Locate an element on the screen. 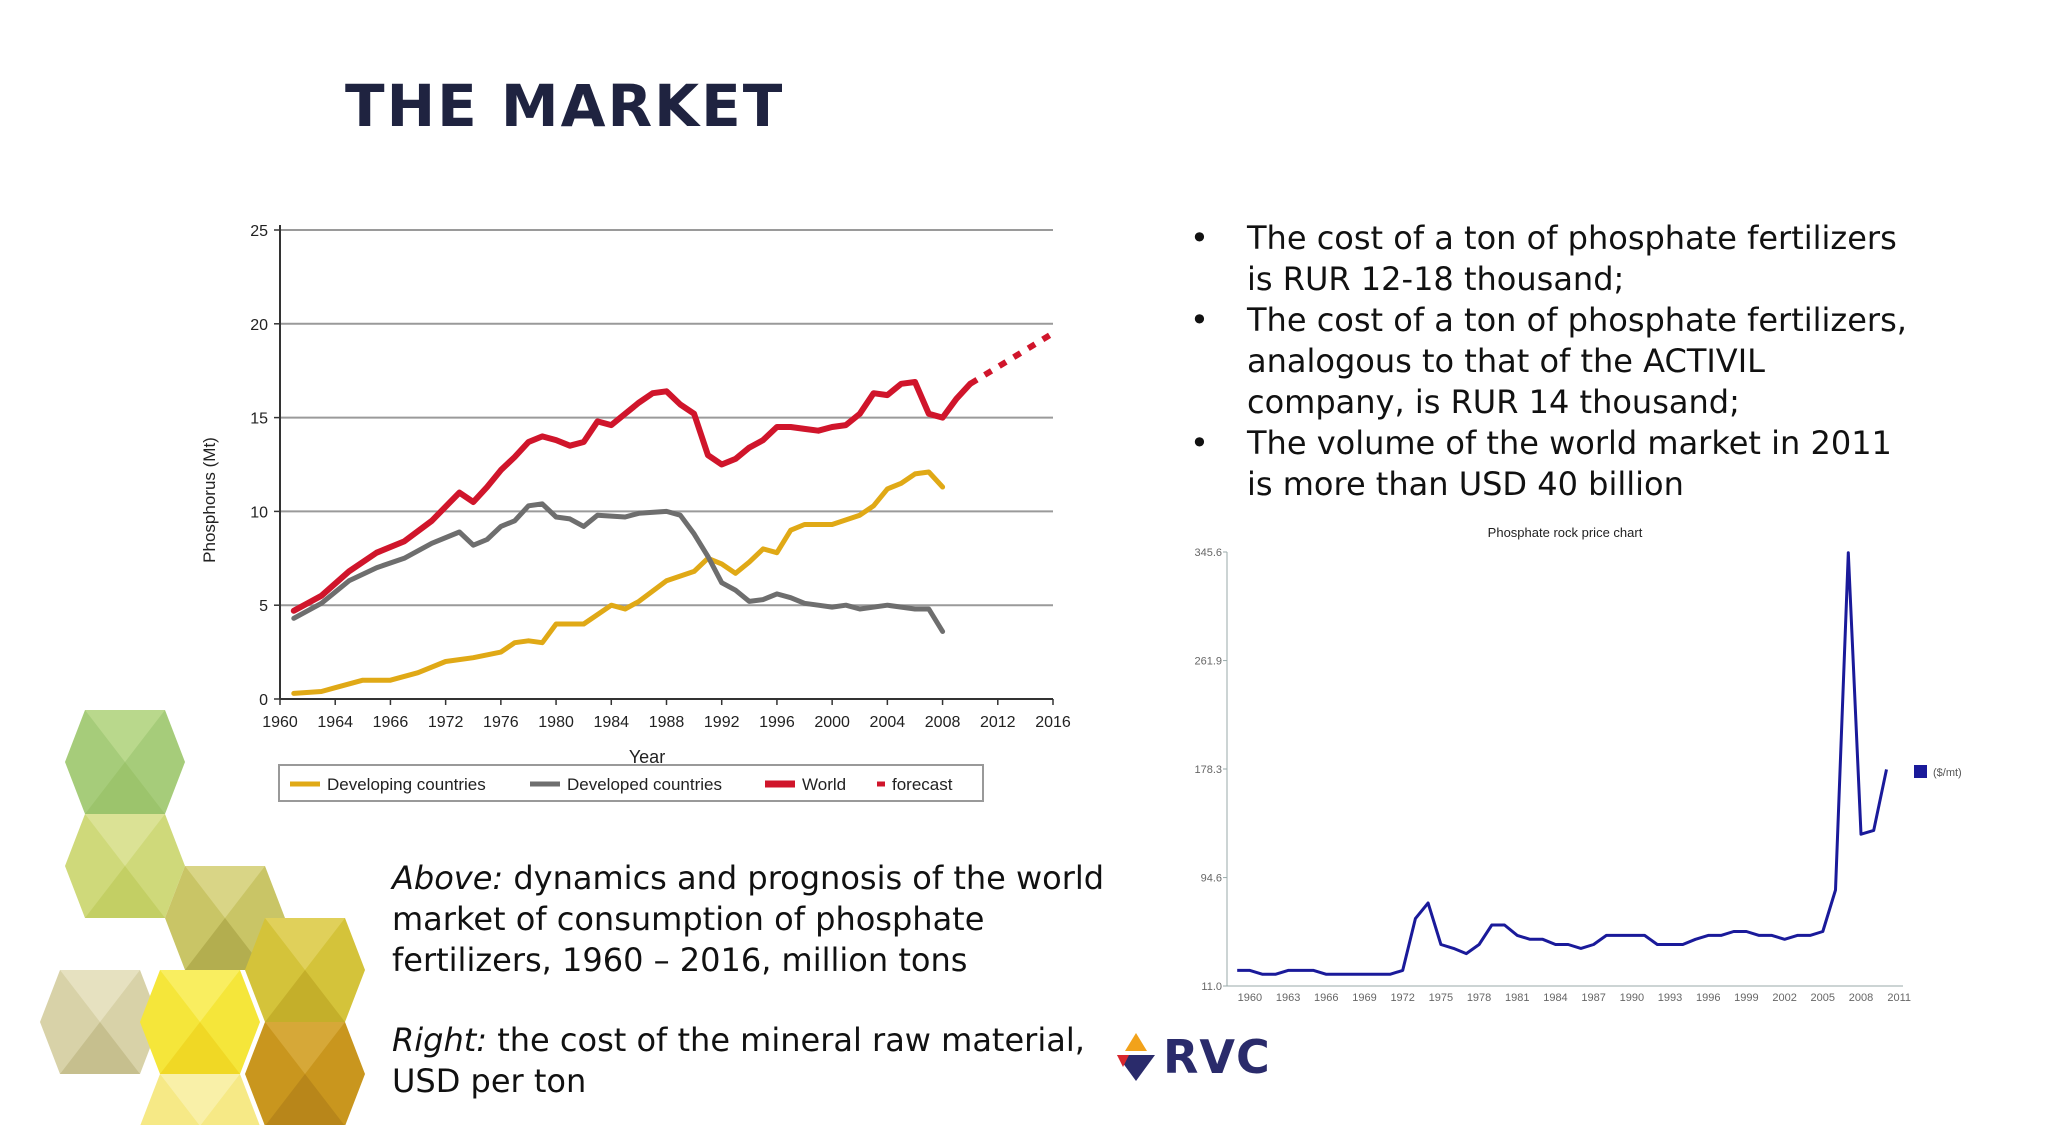 Image resolution: width=2048 pixels, height=1147 pixels. y-tick-label: 15 is located at coordinates (259, 419).